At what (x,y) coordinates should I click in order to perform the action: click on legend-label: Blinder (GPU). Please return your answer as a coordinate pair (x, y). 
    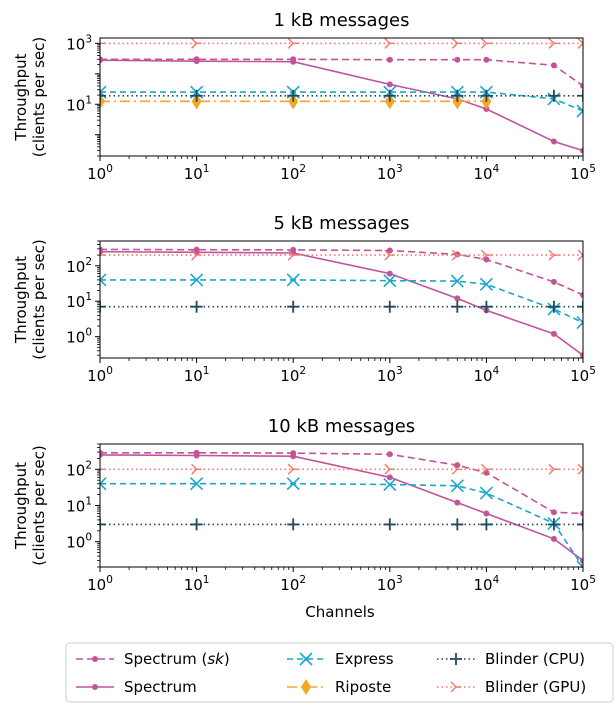
    Looking at the image, I should click on (535, 687).